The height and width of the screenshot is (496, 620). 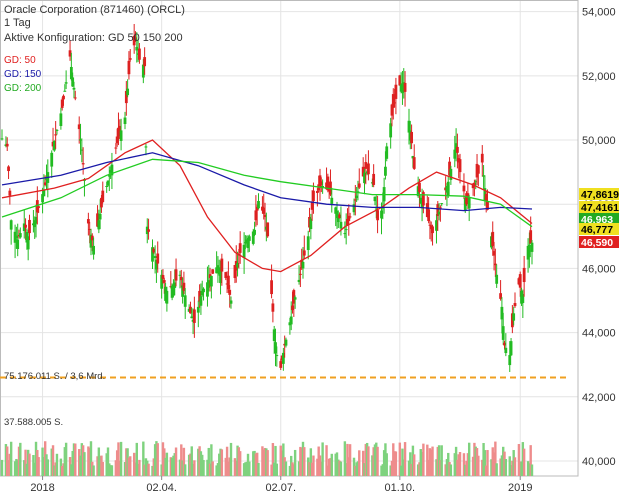 What do you see at coordinates (599, 13) in the screenshot?
I see `y-tick-label: 54,000` at bounding box center [599, 13].